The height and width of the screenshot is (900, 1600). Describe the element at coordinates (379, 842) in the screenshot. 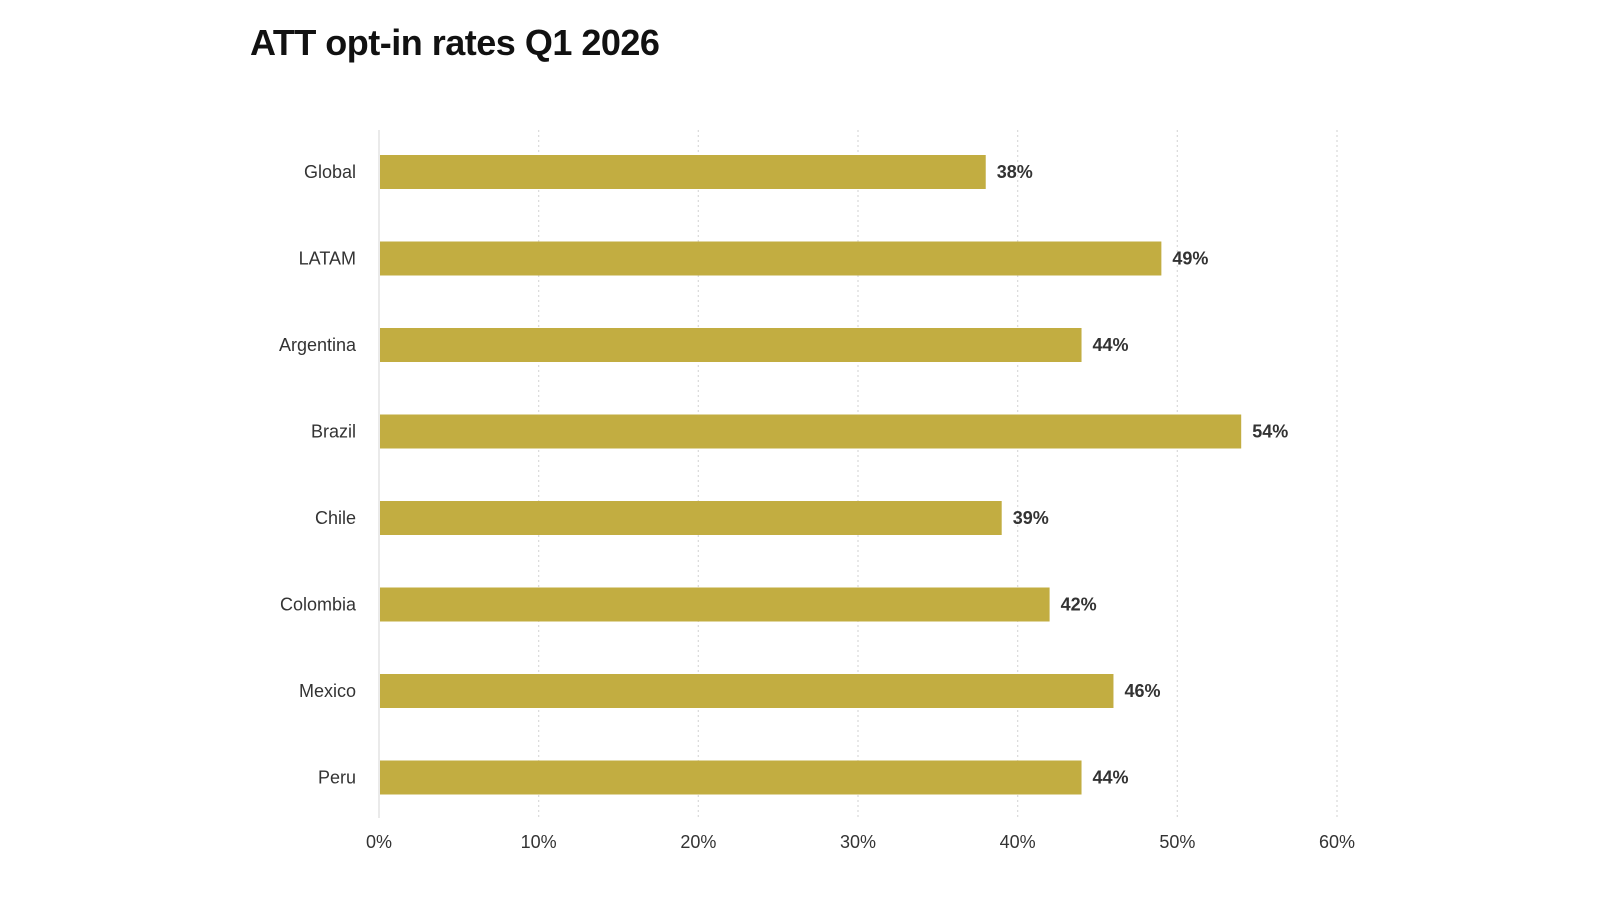

I see `x-tick-label: 0%` at that location.